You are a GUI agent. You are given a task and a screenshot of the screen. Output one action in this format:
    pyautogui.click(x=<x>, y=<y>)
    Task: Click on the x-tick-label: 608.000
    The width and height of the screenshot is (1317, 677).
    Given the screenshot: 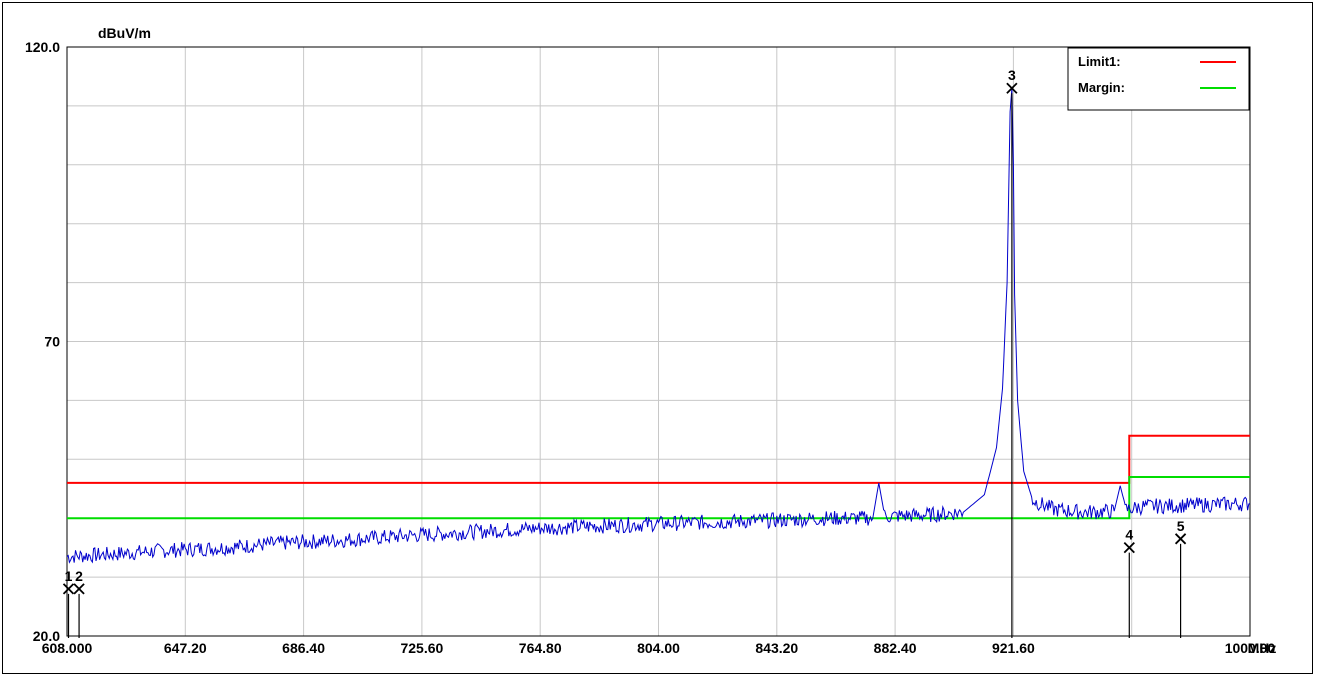 What is the action you would take?
    pyautogui.click(x=67, y=648)
    